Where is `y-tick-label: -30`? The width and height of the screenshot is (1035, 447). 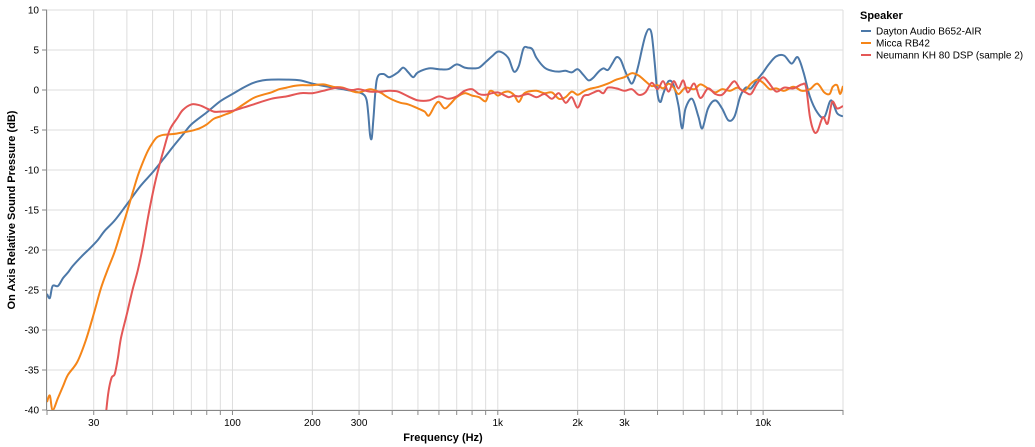
y-tick-label: -30 is located at coordinates (32, 331).